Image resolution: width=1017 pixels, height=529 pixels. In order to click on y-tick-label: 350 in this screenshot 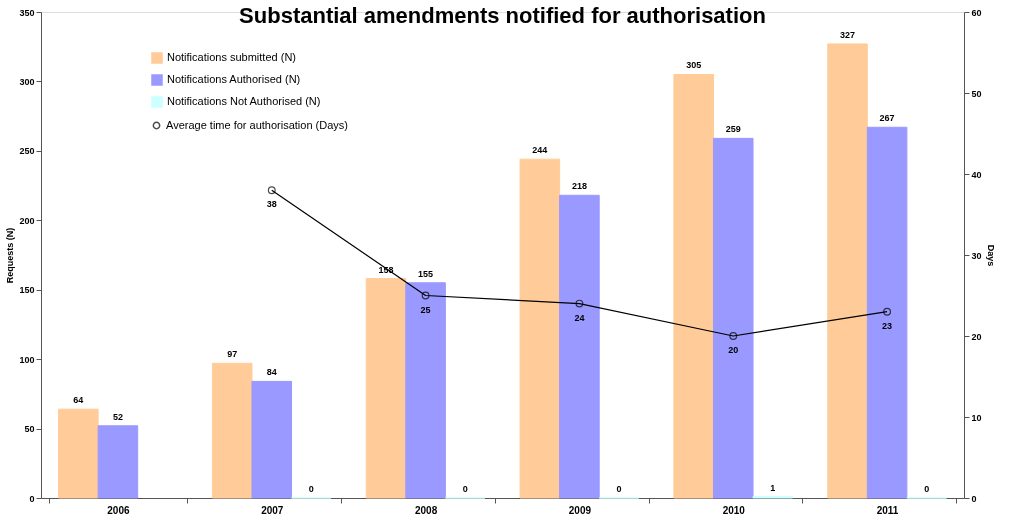, I will do `click(27, 12)`.